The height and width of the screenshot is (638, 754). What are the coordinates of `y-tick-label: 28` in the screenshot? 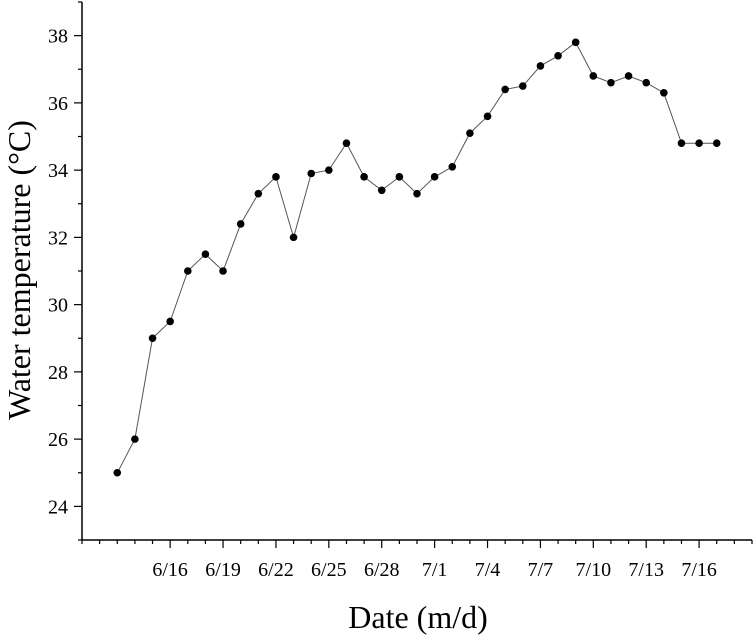 It's located at (58, 373).